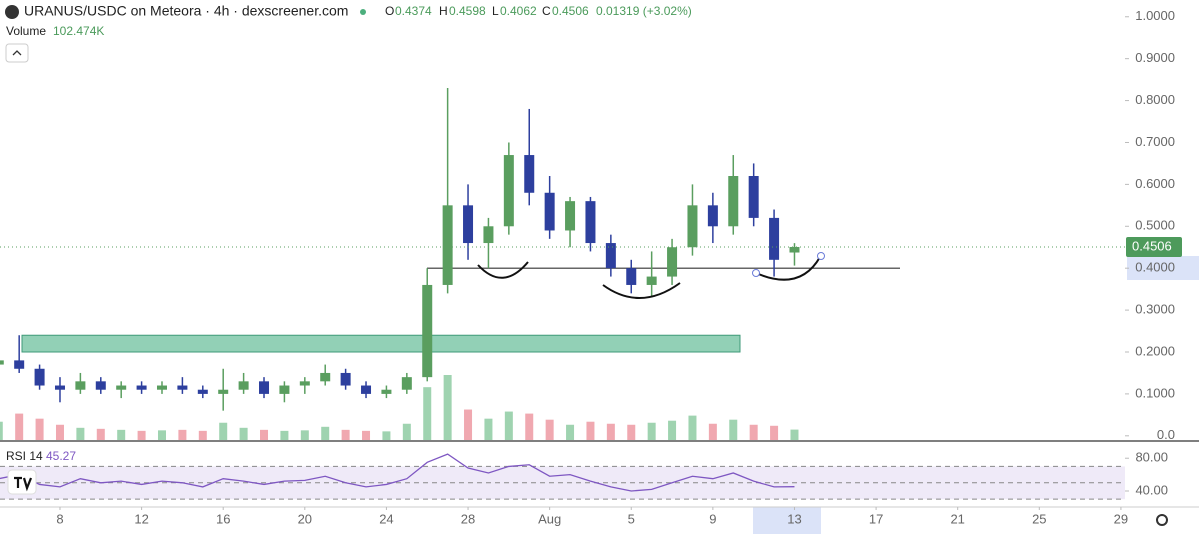 This screenshot has height=534, width=1199. What do you see at coordinates (397, 472) in the screenshot?
I see `rsi-line` at bounding box center [397, 472].